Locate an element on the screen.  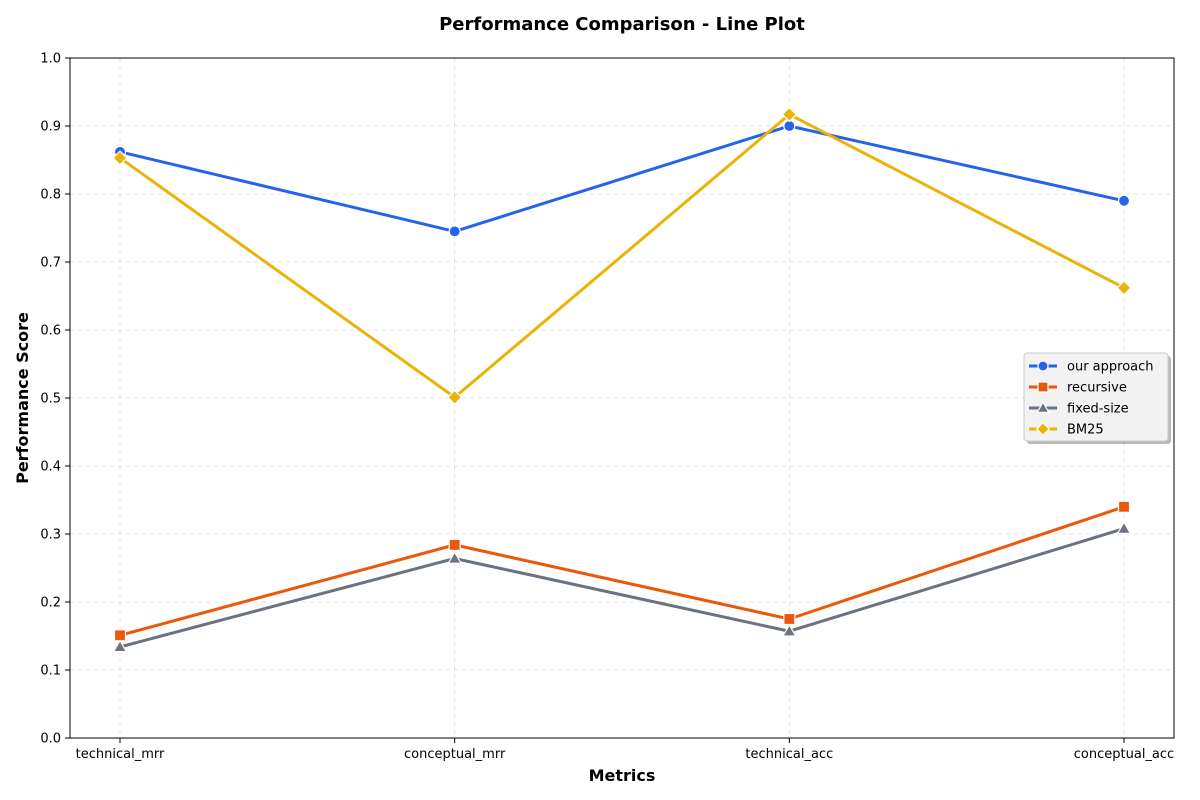
x-tick-label: conceptual_mrr is located at coordinates (455, 754).